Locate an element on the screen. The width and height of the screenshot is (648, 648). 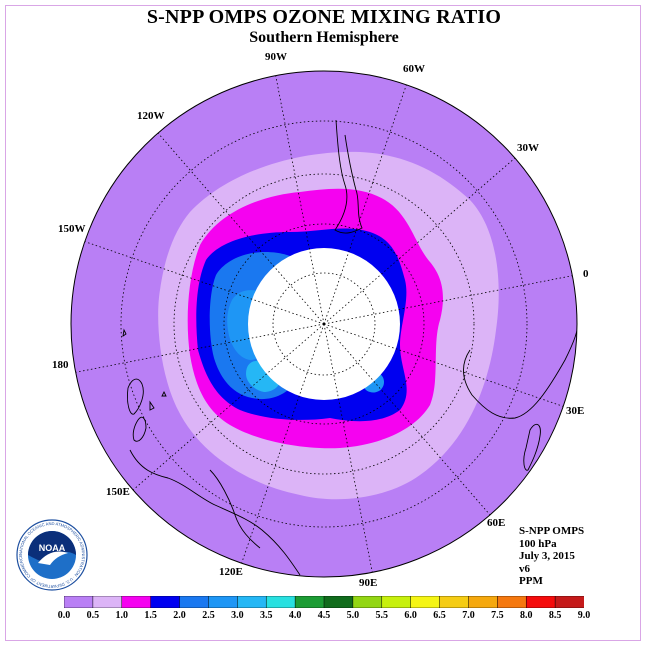
madagascar-coast is located at coordinates (532, 447).